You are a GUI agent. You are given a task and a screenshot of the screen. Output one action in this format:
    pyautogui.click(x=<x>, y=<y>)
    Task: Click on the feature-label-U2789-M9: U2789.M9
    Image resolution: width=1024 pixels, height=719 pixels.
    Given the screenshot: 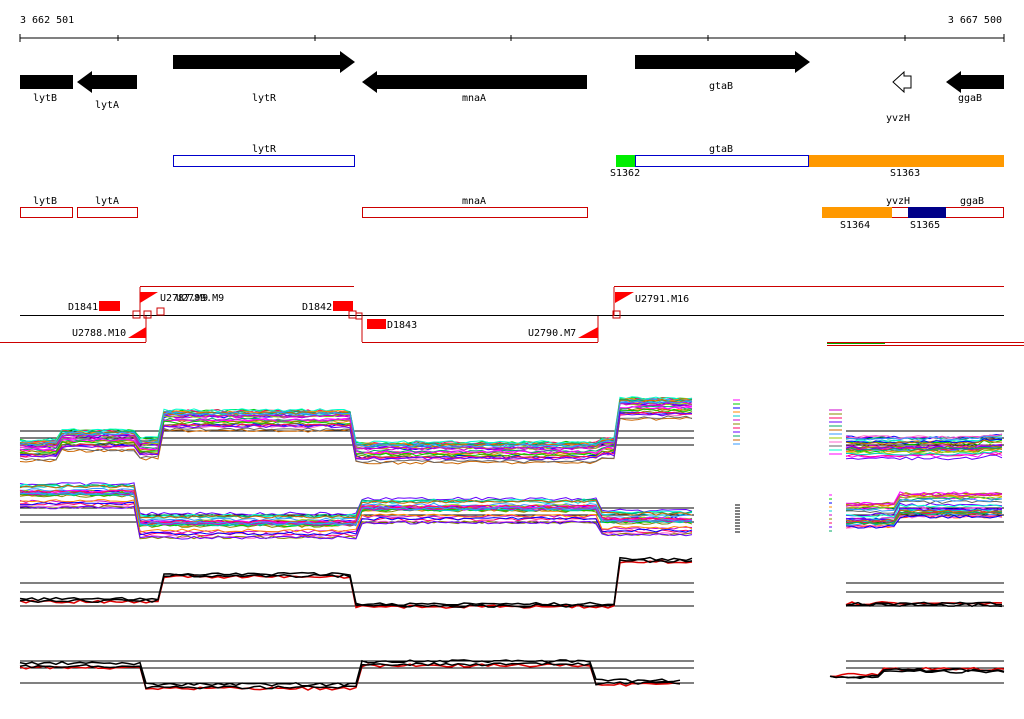 What is the action you would take?
    pyautogui.click(x=200, y=298)
    